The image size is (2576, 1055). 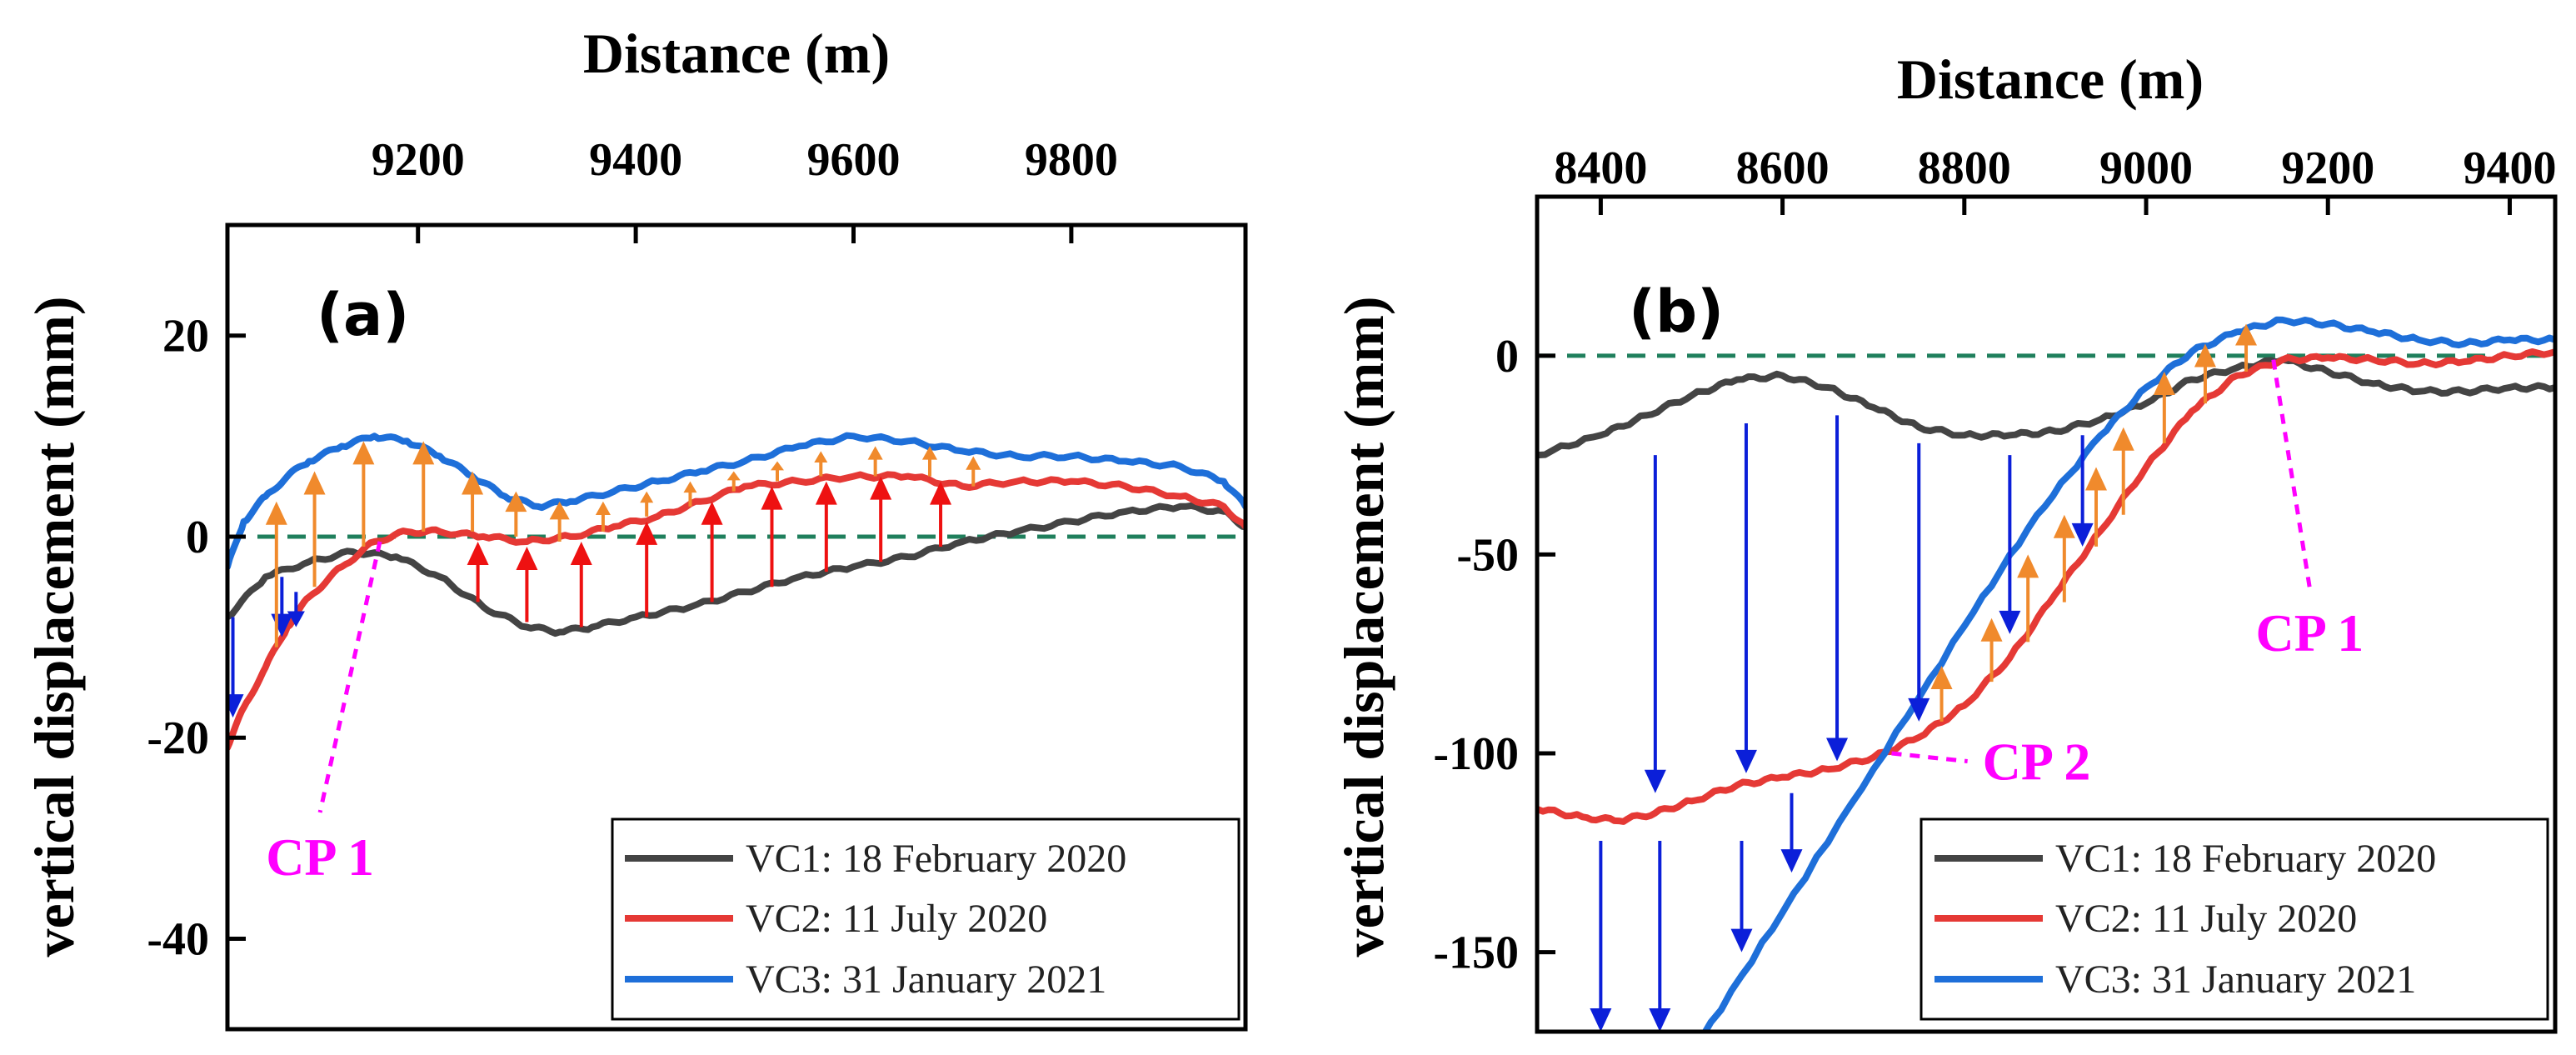 I want to click on y-tick-label: -40, so click(x=178, y=939).